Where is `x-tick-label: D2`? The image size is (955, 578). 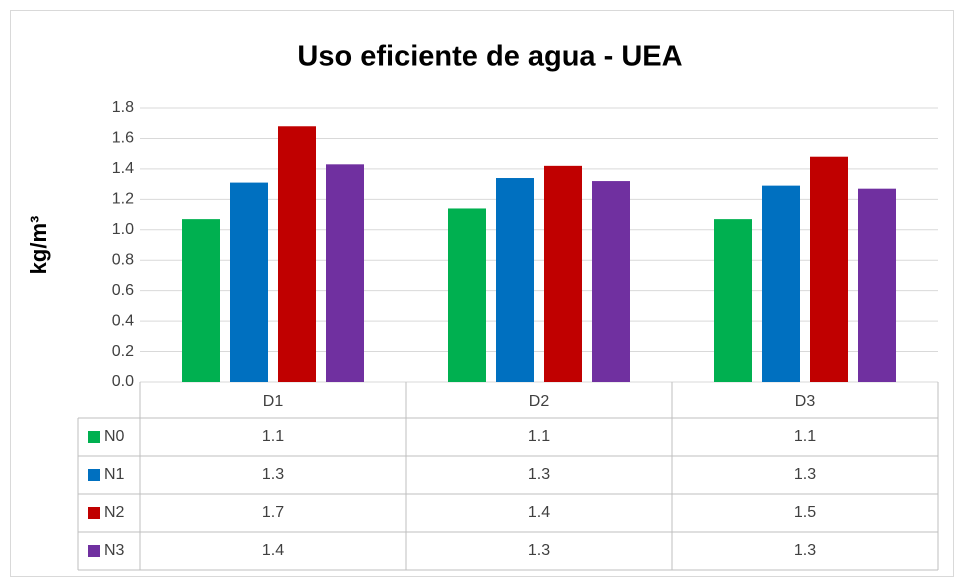
x-tick-label: D2 is located at coordinates (539, 401).